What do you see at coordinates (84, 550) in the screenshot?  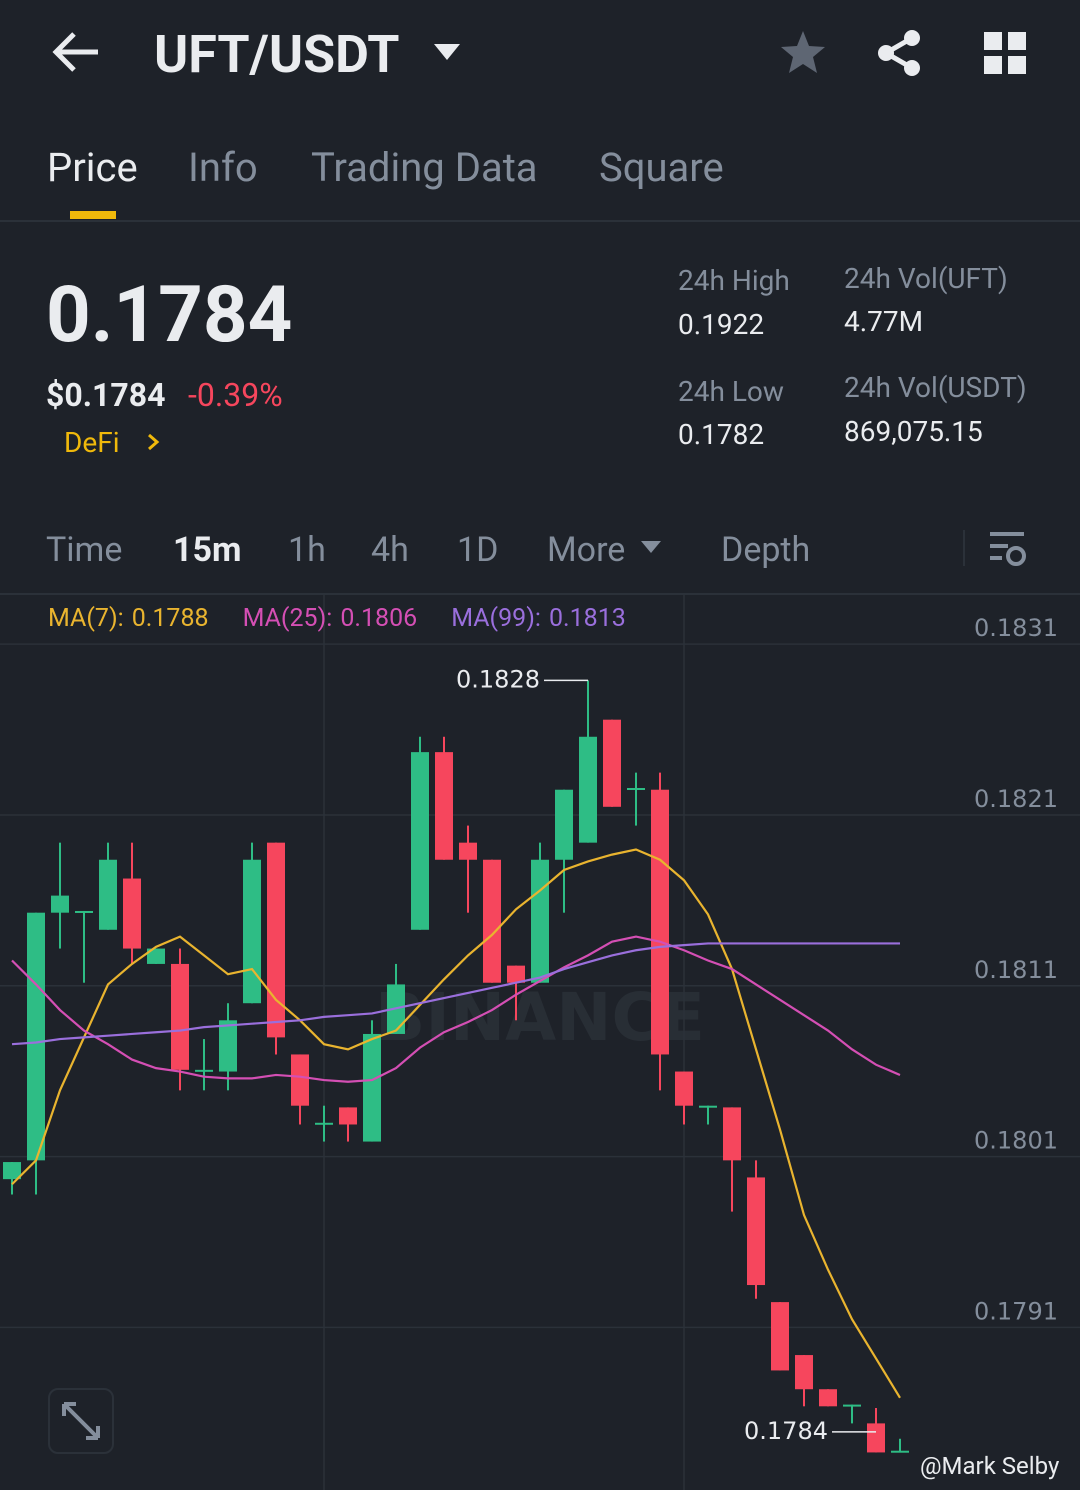 I see `interval: Time` at bounding box center [84, 550].